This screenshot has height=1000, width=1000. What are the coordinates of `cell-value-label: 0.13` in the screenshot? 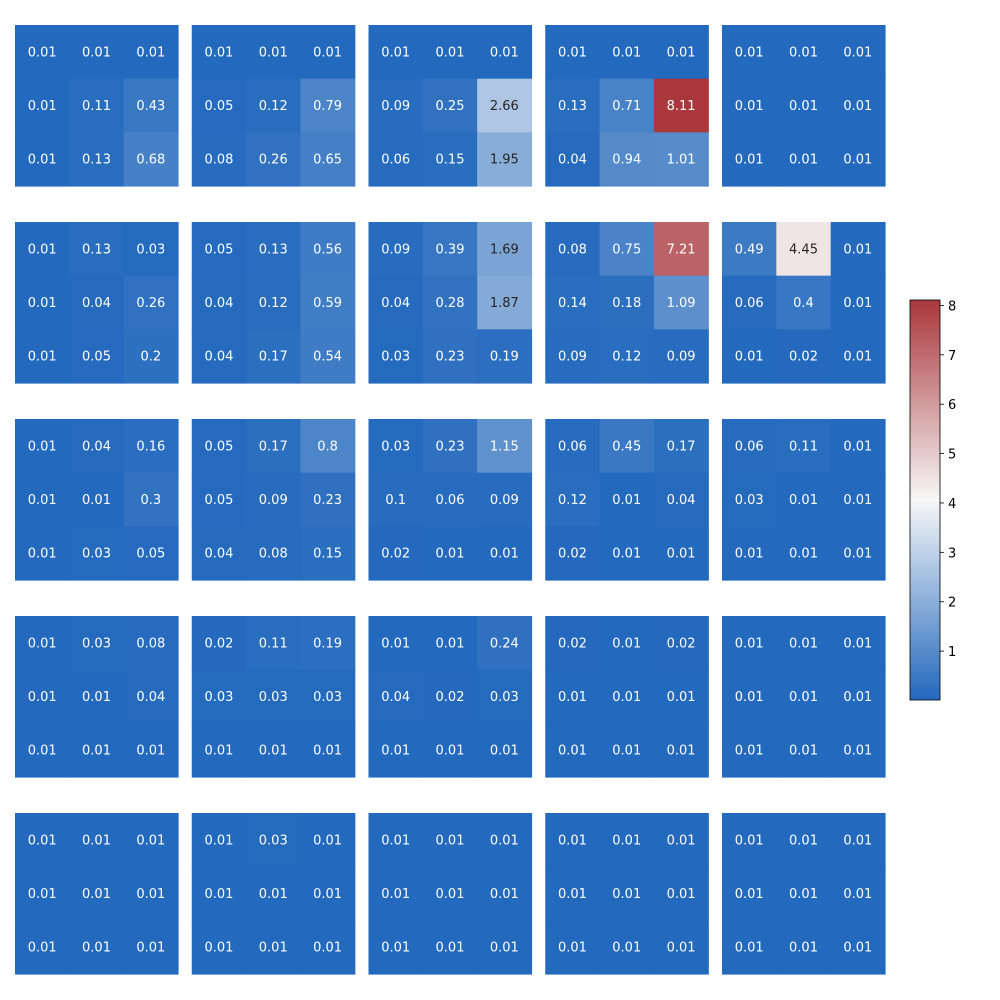 It's located at (273, 249).